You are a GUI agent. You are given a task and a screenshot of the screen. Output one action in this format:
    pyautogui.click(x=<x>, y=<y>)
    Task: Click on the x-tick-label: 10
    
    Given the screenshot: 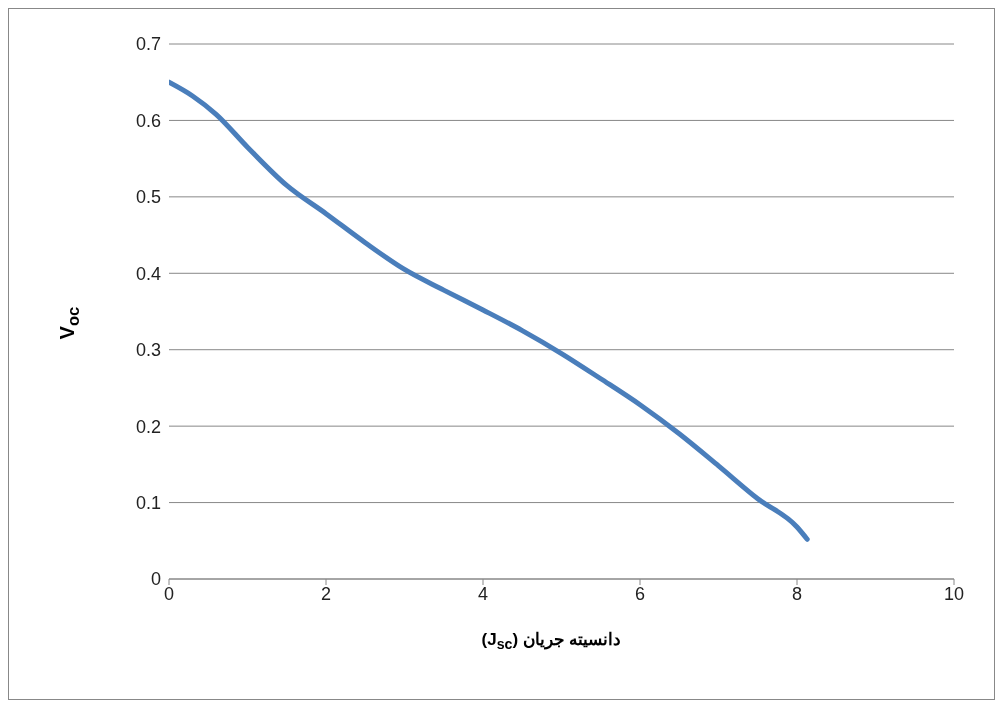 What is the action you would take?
    pyautogui.click(x=954, y=593)
    